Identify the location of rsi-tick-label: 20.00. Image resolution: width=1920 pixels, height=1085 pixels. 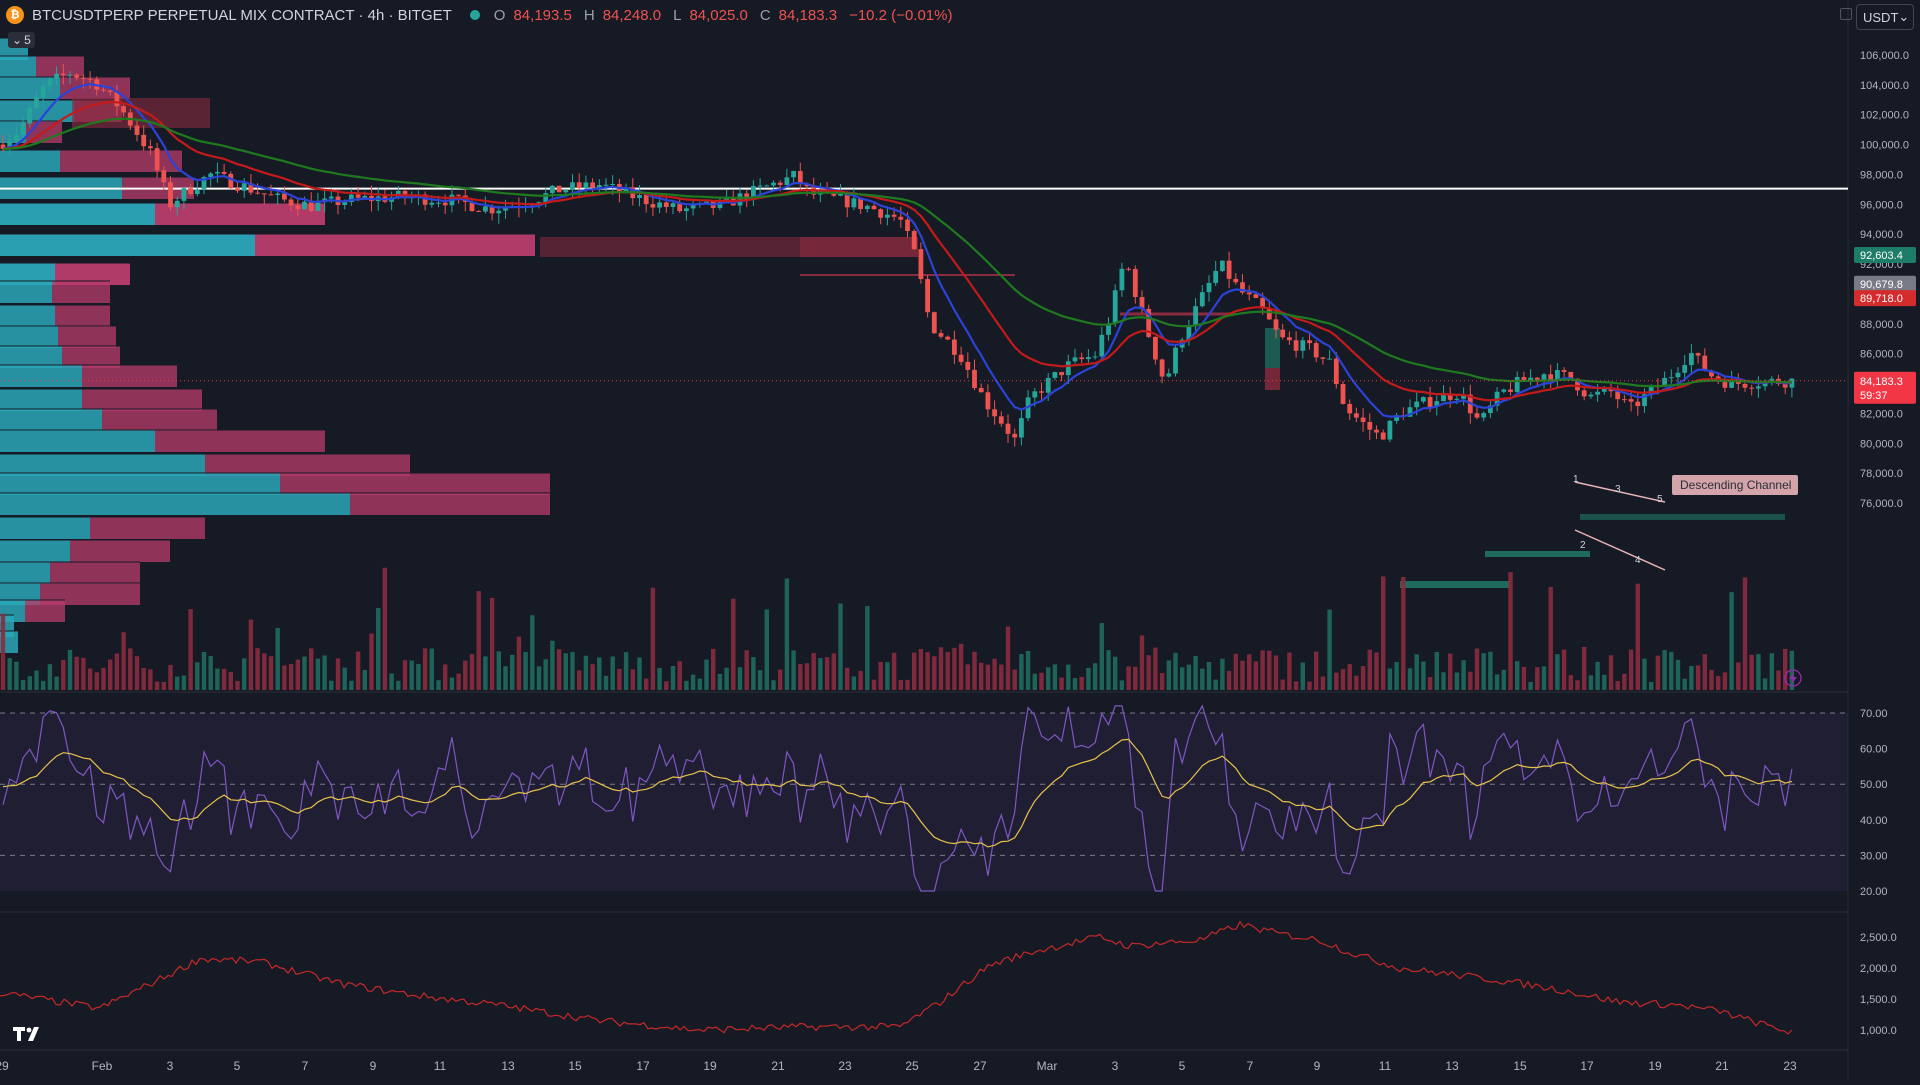
(1874, 892).